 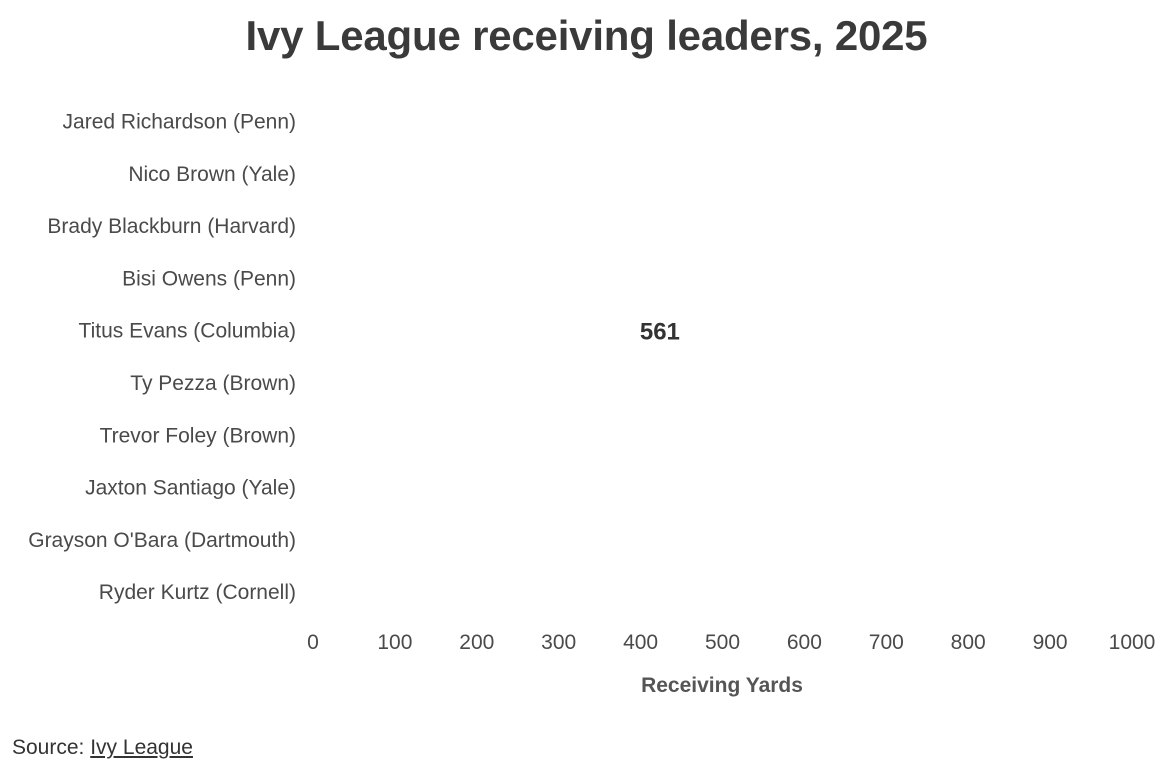 What do you see at coordinates (804, 642) in the screenshot?
I see `x-tick-label: 600` at bounding box center [804, 642].